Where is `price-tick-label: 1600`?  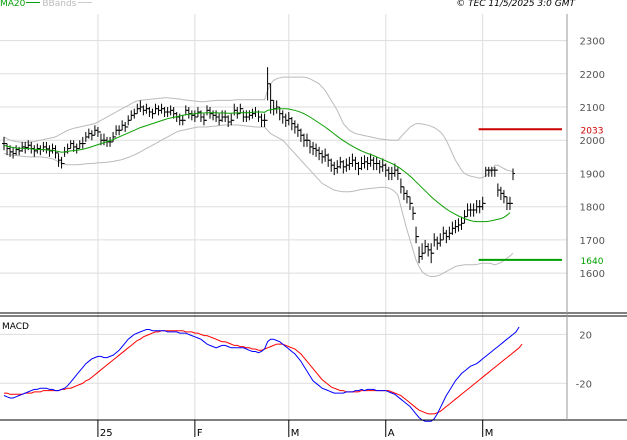 price-tick-label: 1600 is located at coordinates (592, 274).